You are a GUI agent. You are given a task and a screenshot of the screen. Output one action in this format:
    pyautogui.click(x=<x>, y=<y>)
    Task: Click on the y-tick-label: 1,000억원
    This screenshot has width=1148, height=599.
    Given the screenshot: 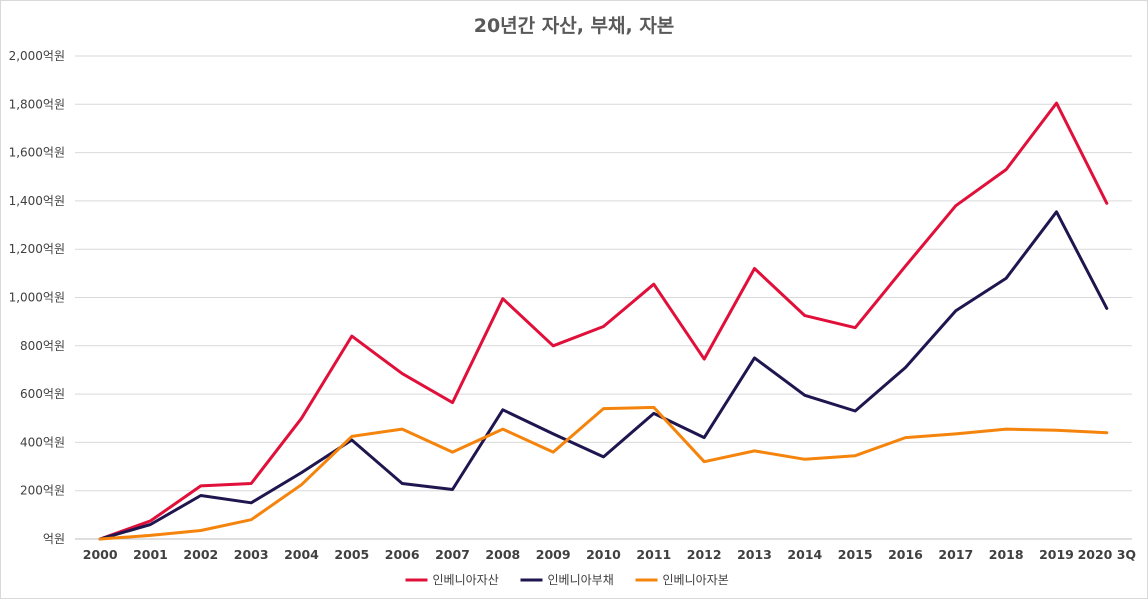 What is the action you would take?
    pyautogui.click(x=37, y=298)
    